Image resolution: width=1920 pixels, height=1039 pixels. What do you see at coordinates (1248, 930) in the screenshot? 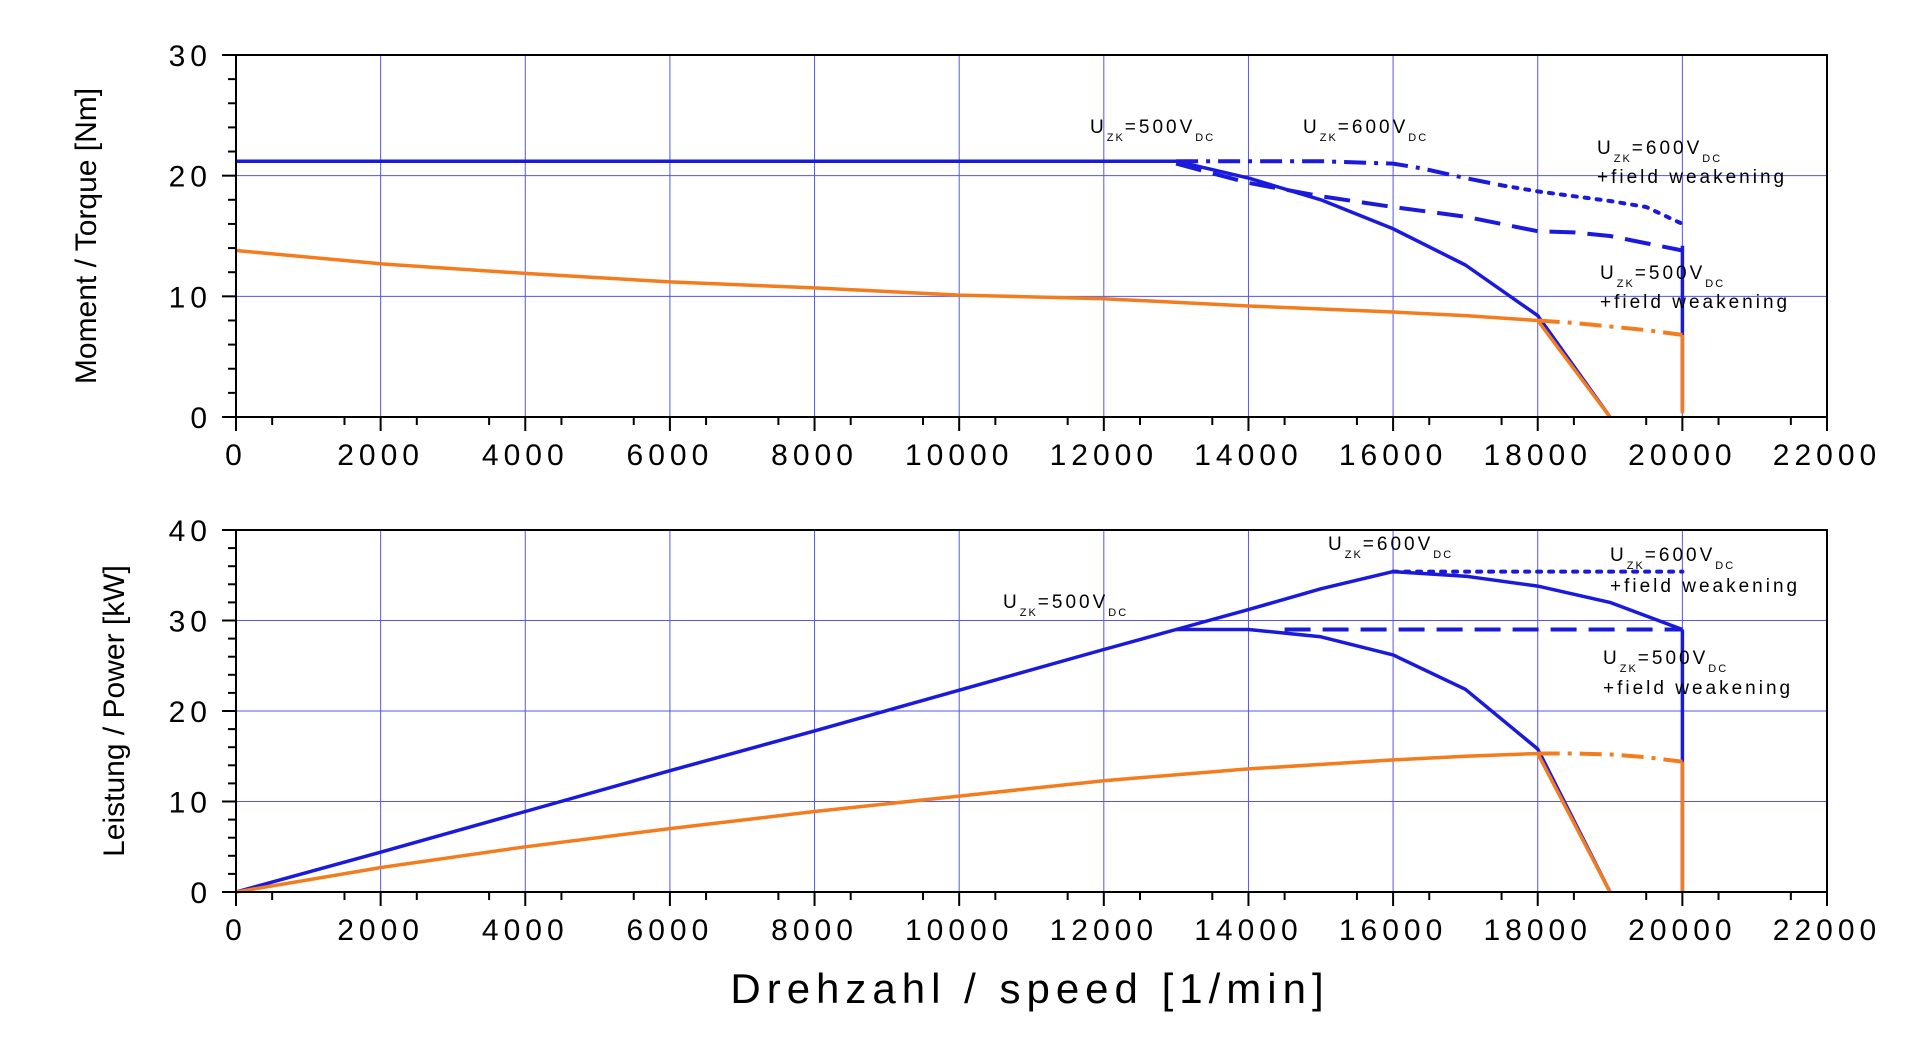
I see `power-xtick-label: 14000` at bounding box center [1248, 930].